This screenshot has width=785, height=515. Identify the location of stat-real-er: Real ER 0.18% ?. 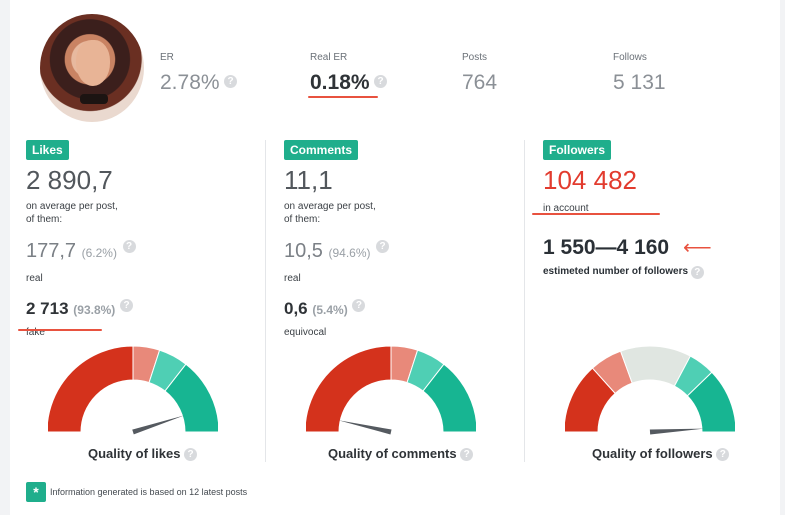
(348, 73).